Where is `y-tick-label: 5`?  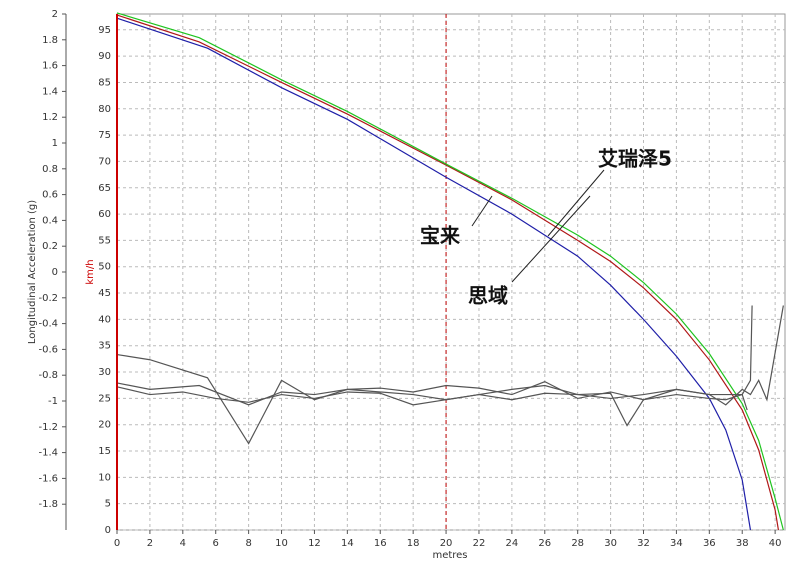 y-tick-label: 5 is located at coordinates (108, 504).